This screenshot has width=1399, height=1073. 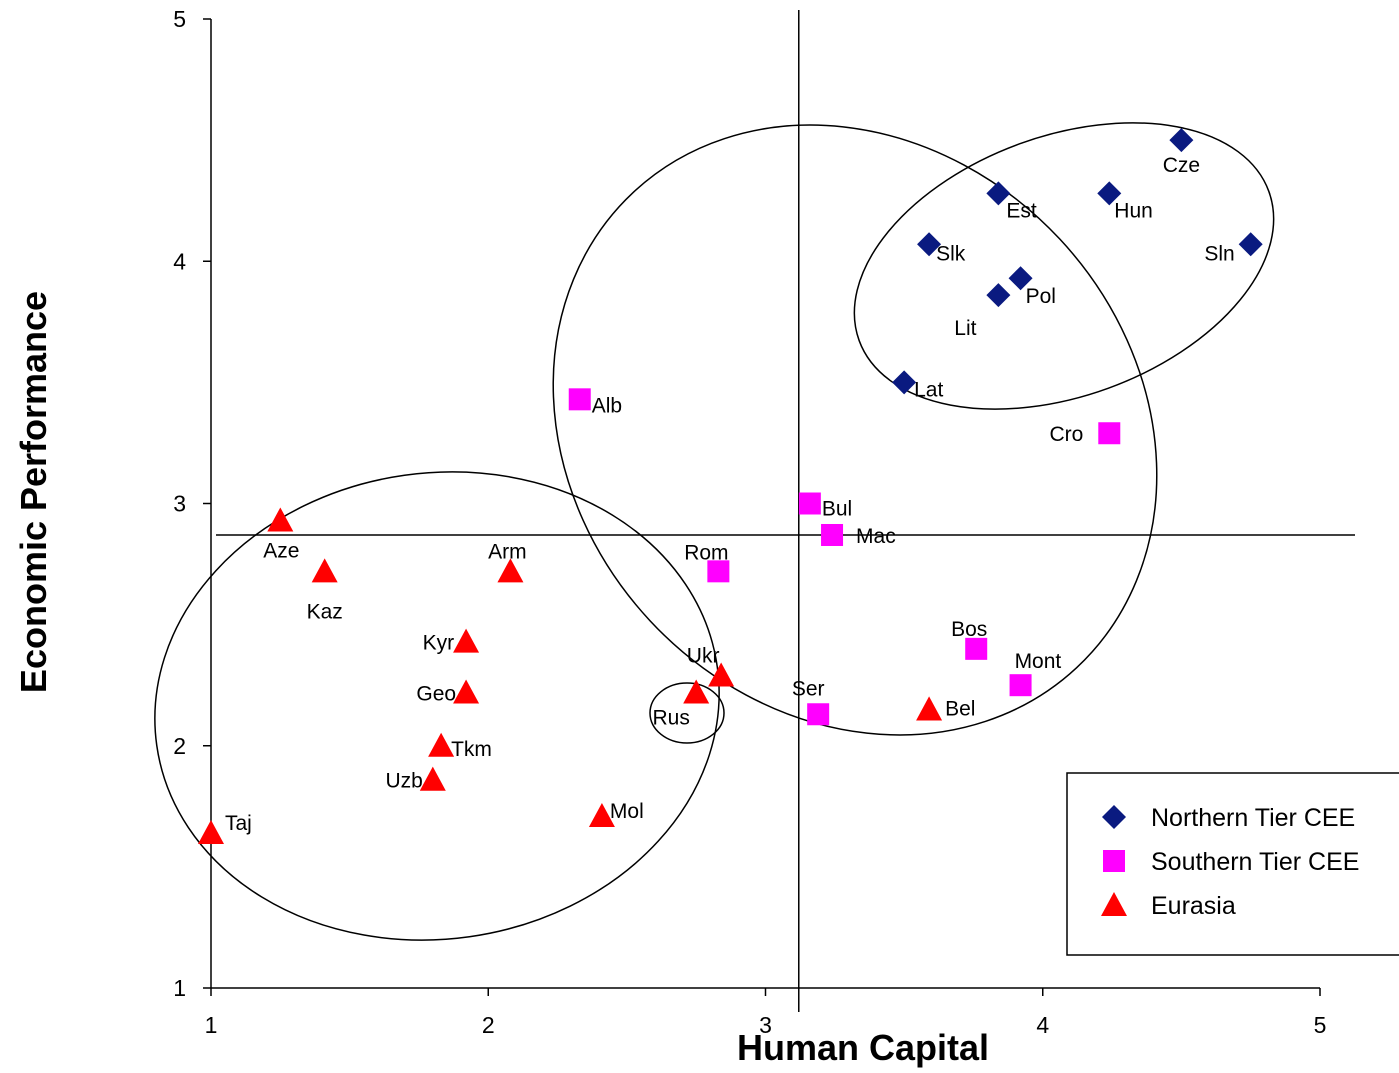 I want to click on point-label-bos: Bos, so click(x=969, y=629).